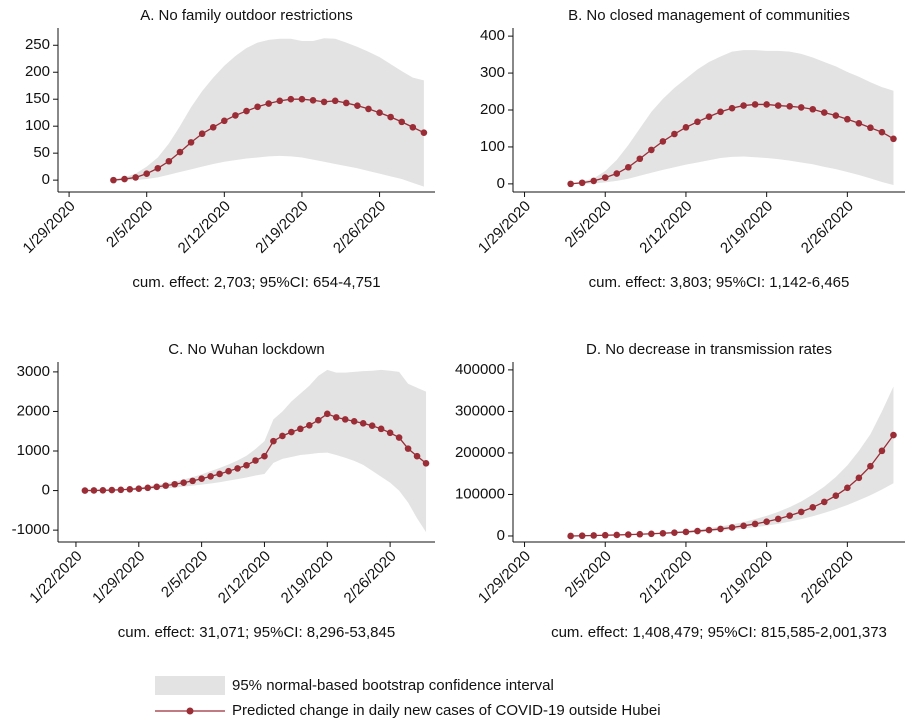 This screenshot has height=721, width=913. I want to click on y-tick-label: 2000, so click(33, 410).